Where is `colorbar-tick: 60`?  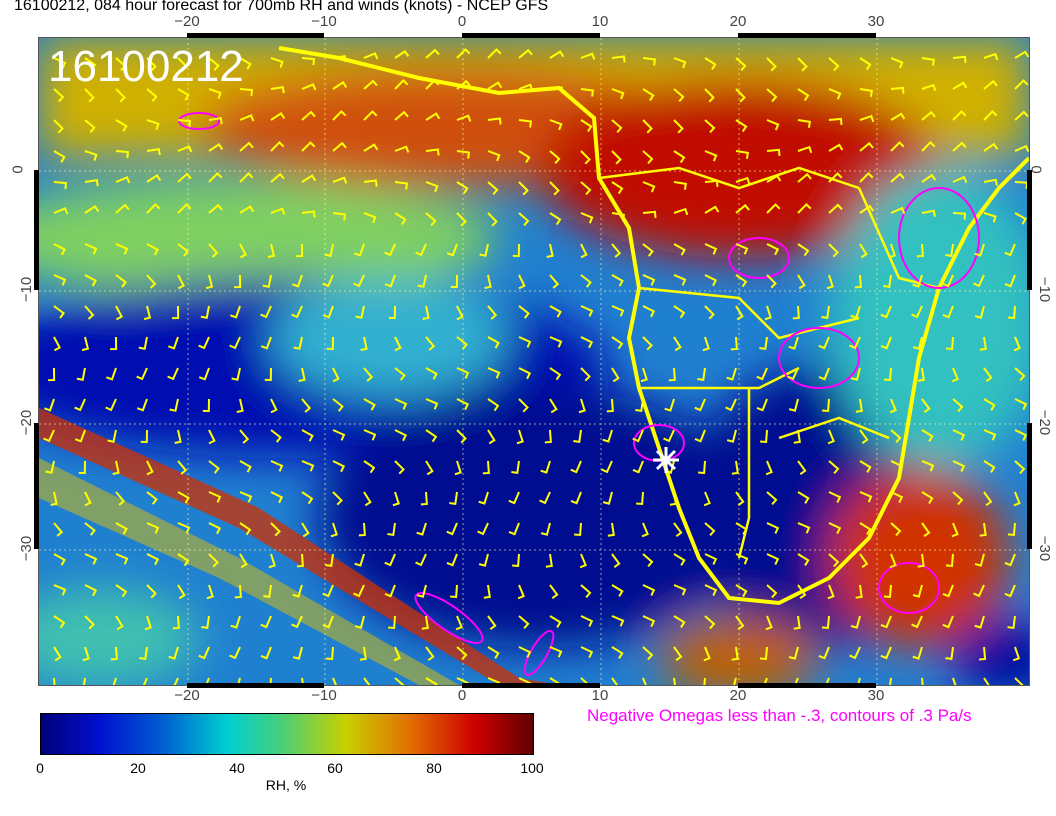
colorbar-tick: 60 is located at coordinates (335, 768).